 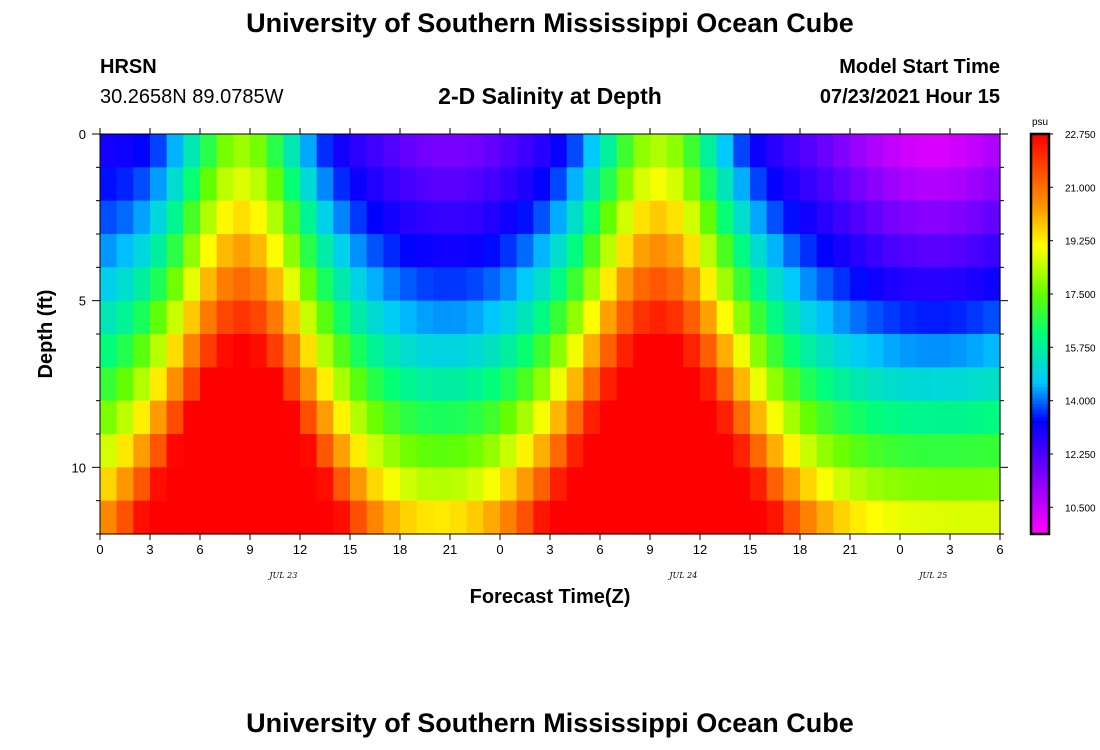 I want to click on x-axis-title: Forecast Time(Z), so click(x=550, y=597).